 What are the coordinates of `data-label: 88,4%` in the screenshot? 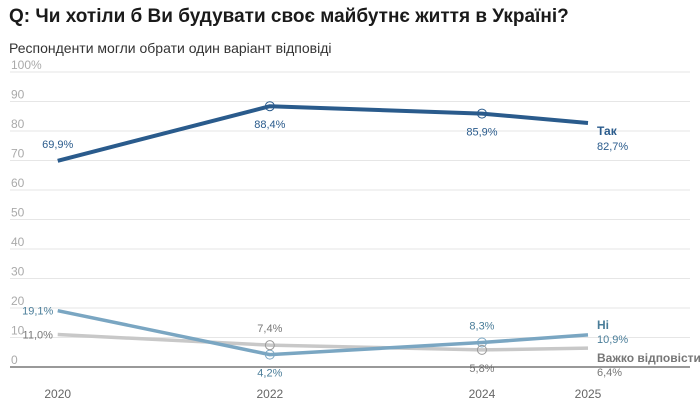 It's located at (269, 125).